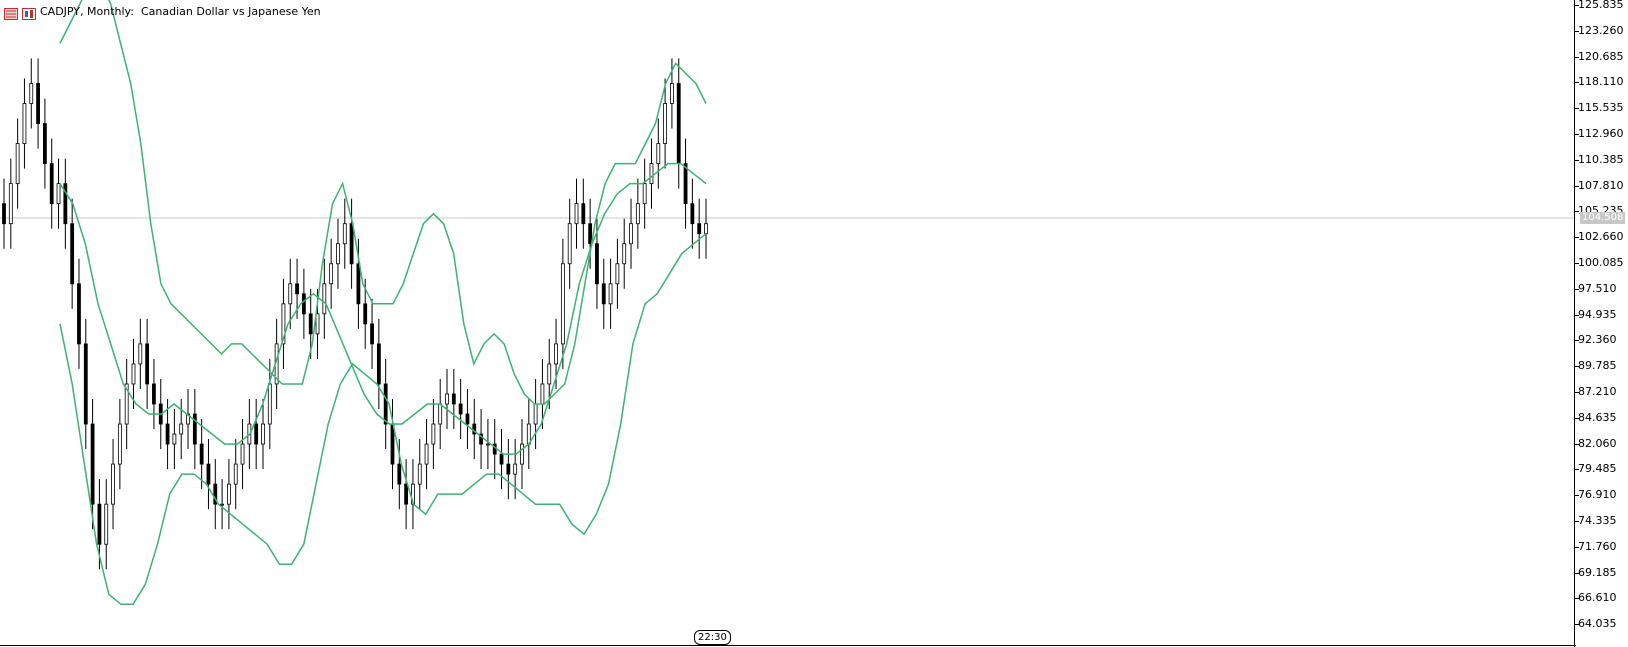  Describe the element at coordinates (1601, 5) in the screenshot. I see `price-tick-label: 125.835` at that location.